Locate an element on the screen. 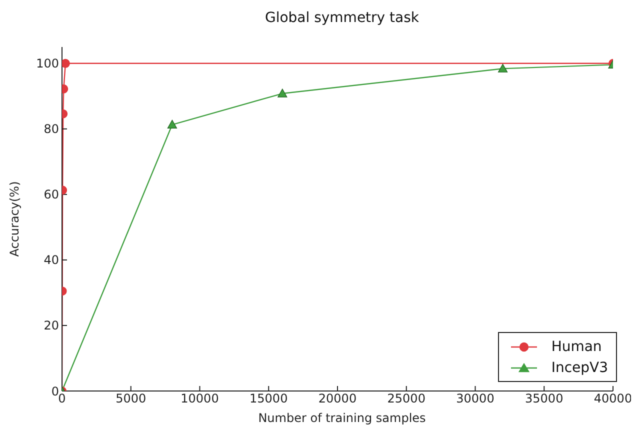  legend-label: IncepV3 is located at coordinates (579, 368).